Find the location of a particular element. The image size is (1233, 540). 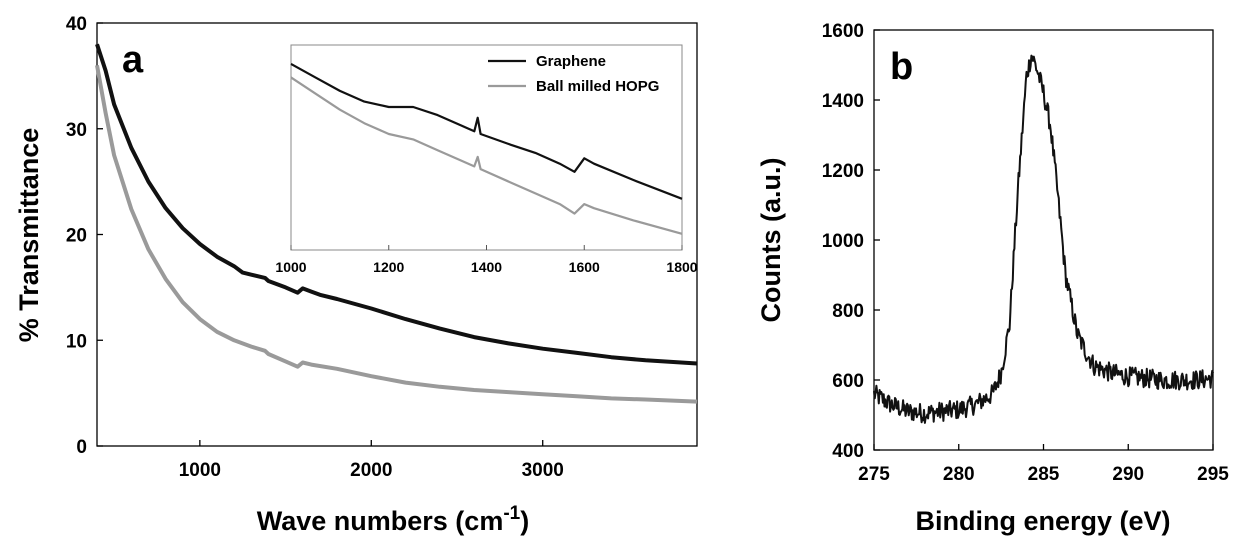

panel-a-label: a is located at coordinates (133, 60).